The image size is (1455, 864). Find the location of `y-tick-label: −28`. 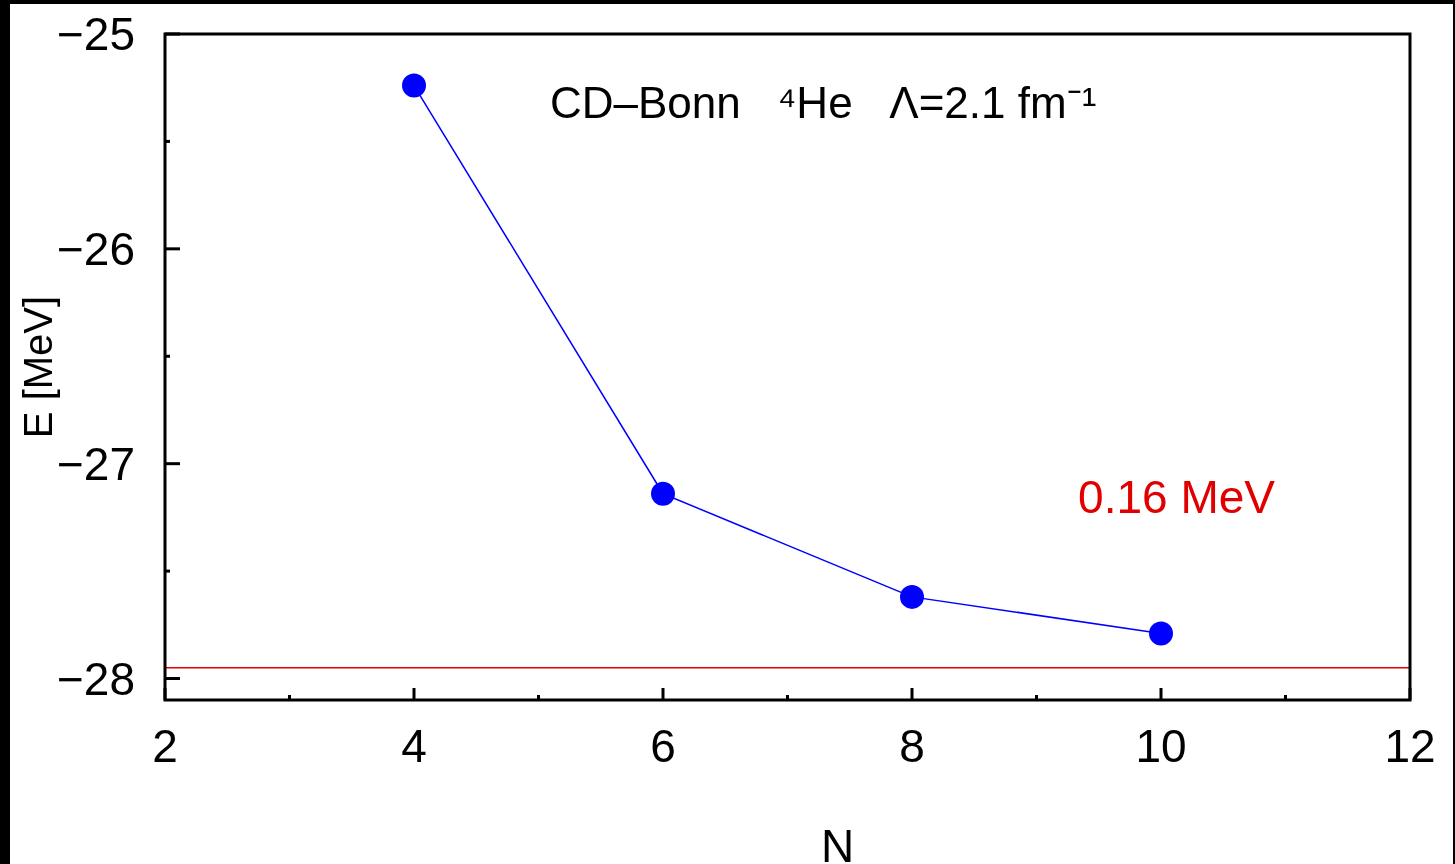

y-tick-label: −28 is located at coordinates (95, 678).